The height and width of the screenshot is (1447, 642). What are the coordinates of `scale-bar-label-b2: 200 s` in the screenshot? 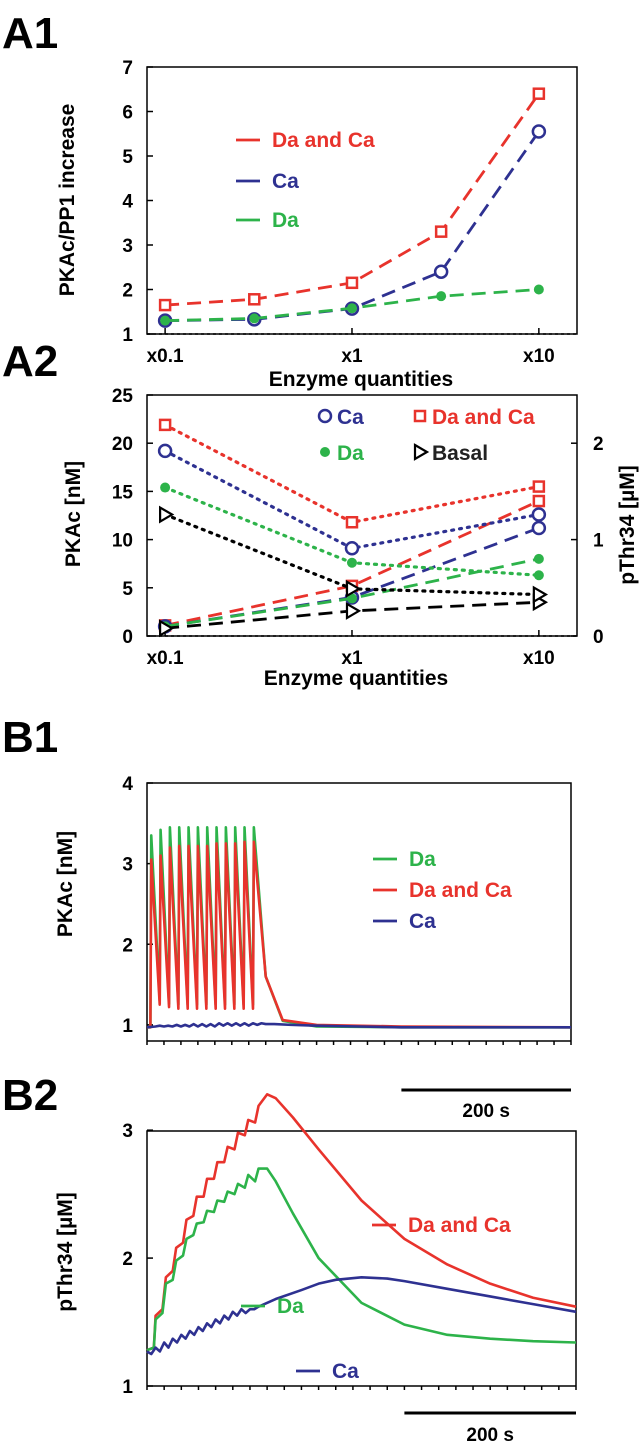 It's located at (490, 1435).